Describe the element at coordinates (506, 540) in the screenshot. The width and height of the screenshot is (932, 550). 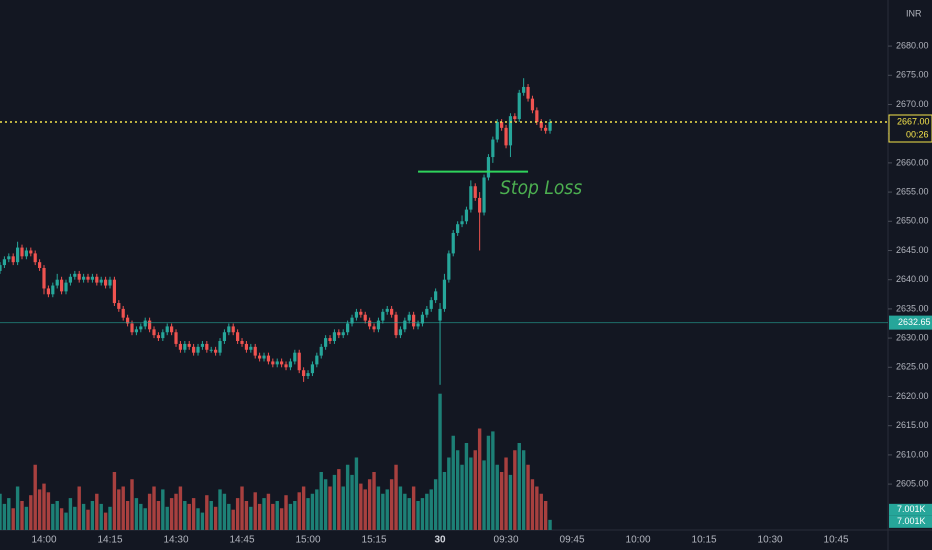
I see `x-tick-label: 09:30` at that location.